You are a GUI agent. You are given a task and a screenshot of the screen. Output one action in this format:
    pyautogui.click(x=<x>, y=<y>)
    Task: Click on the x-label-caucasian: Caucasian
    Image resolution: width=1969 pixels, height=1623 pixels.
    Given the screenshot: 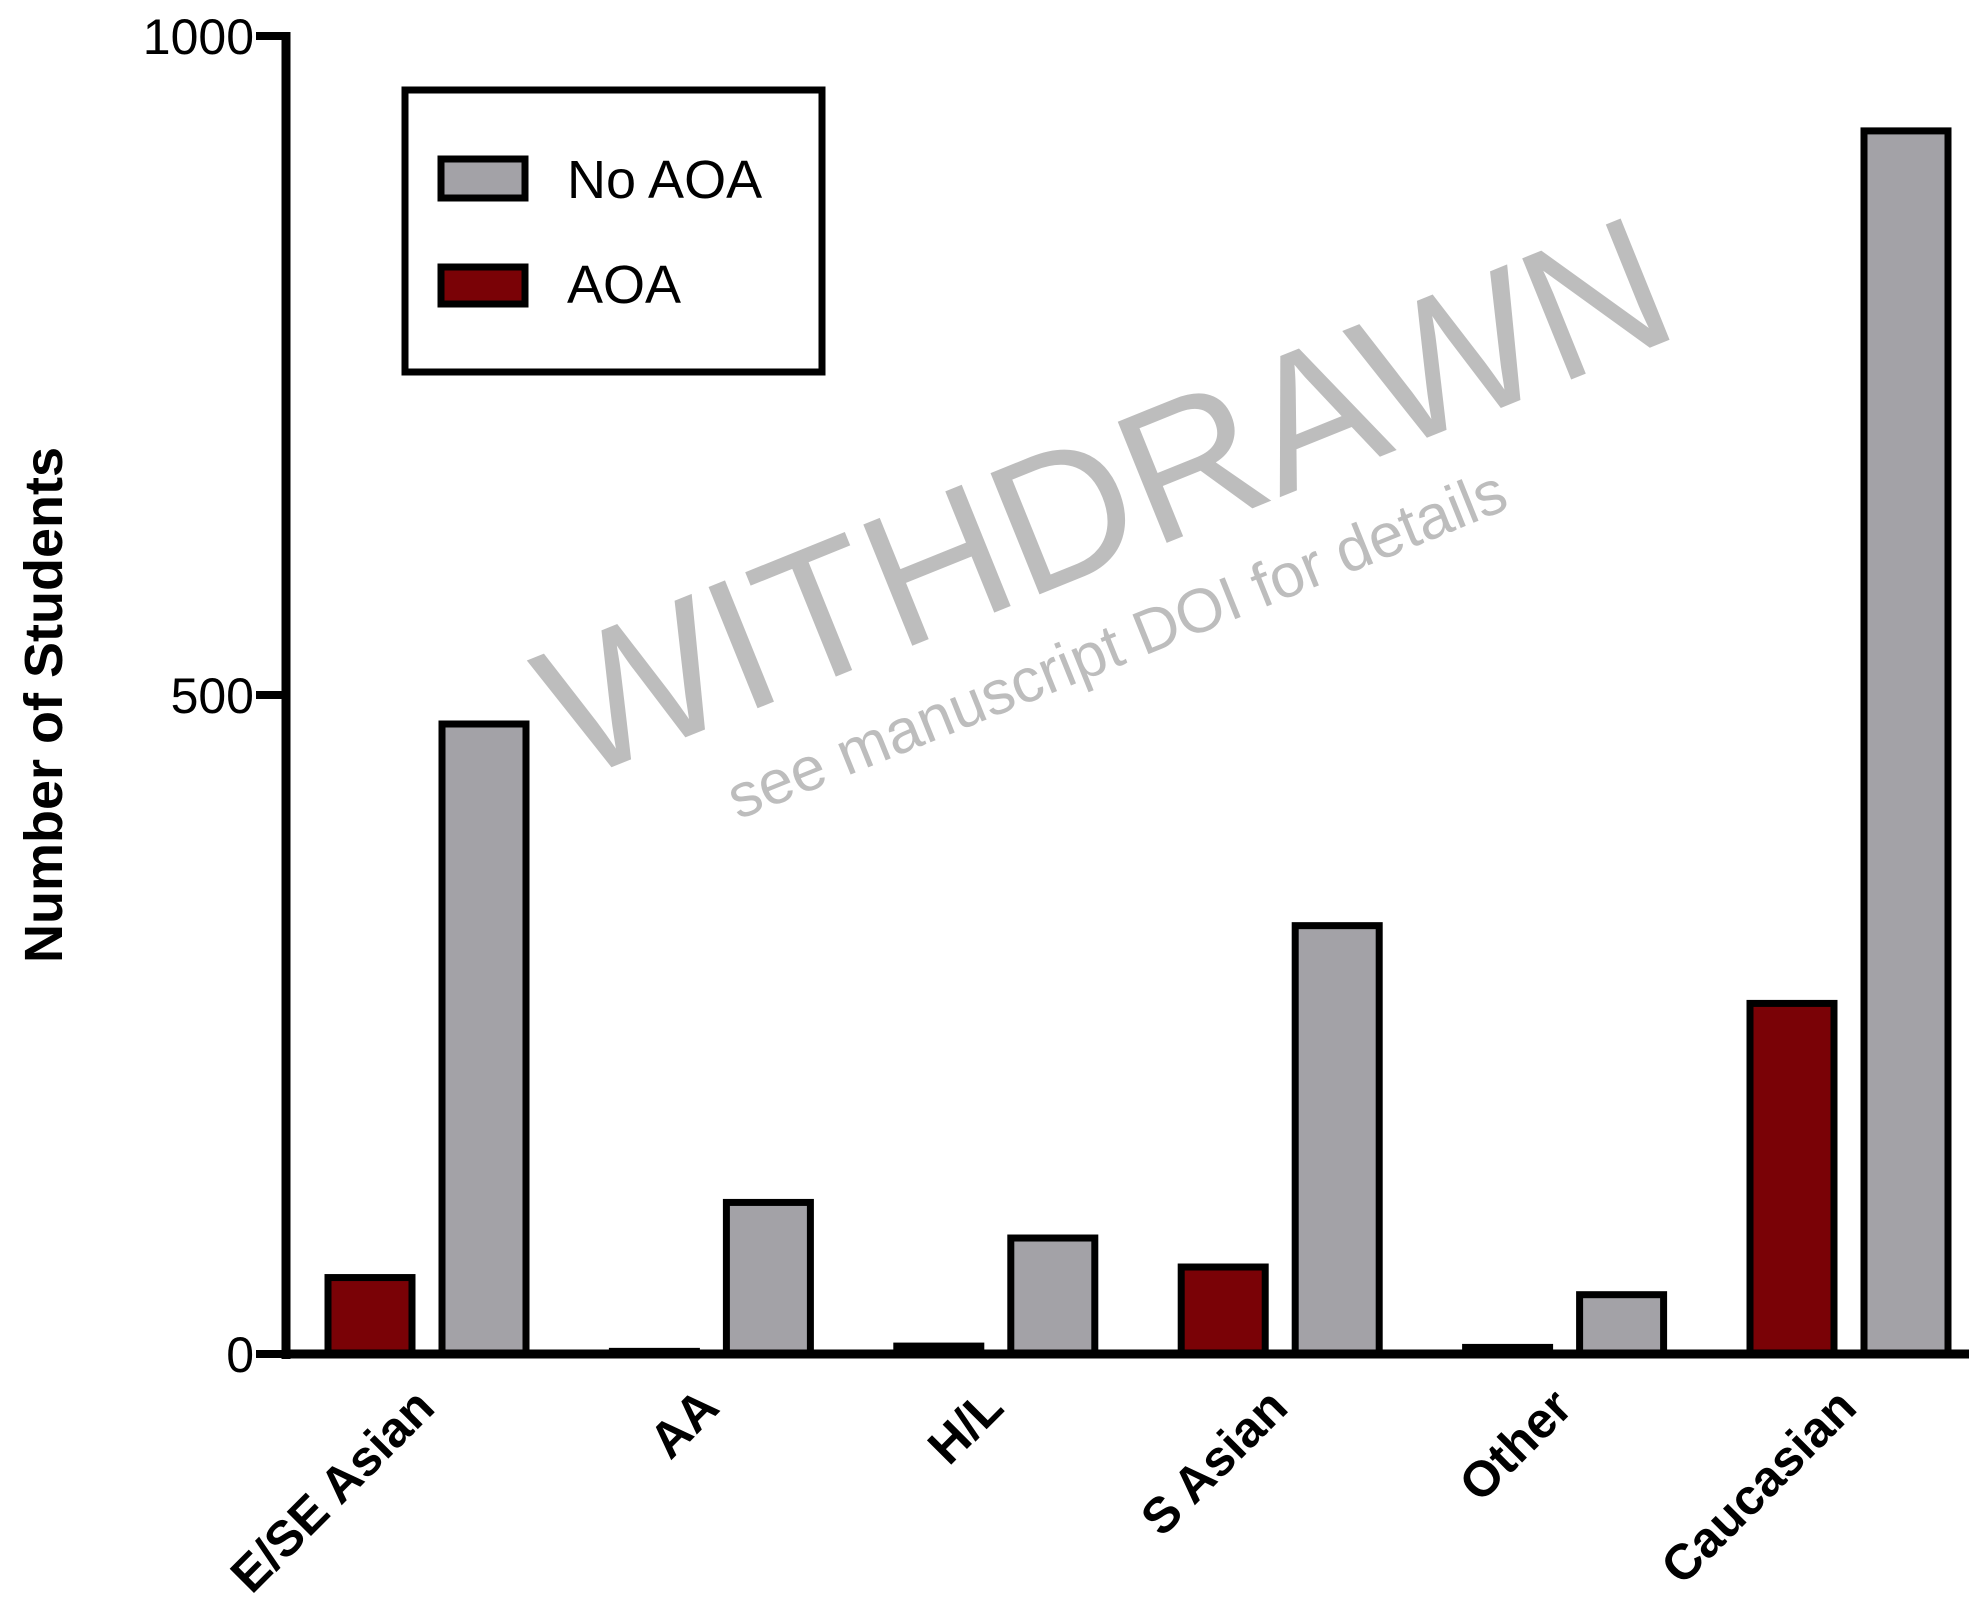 What is the action you would take?
    pyautogui.click(x=1758, y=1486)
    